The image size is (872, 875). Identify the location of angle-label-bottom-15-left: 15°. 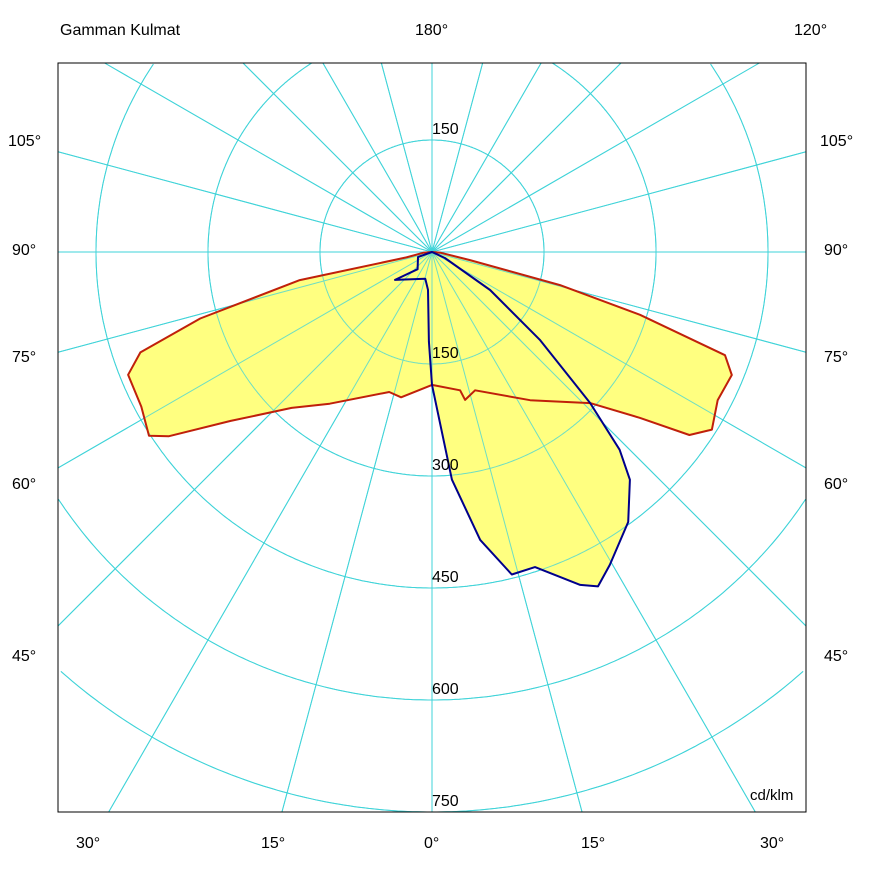
(273, 843).